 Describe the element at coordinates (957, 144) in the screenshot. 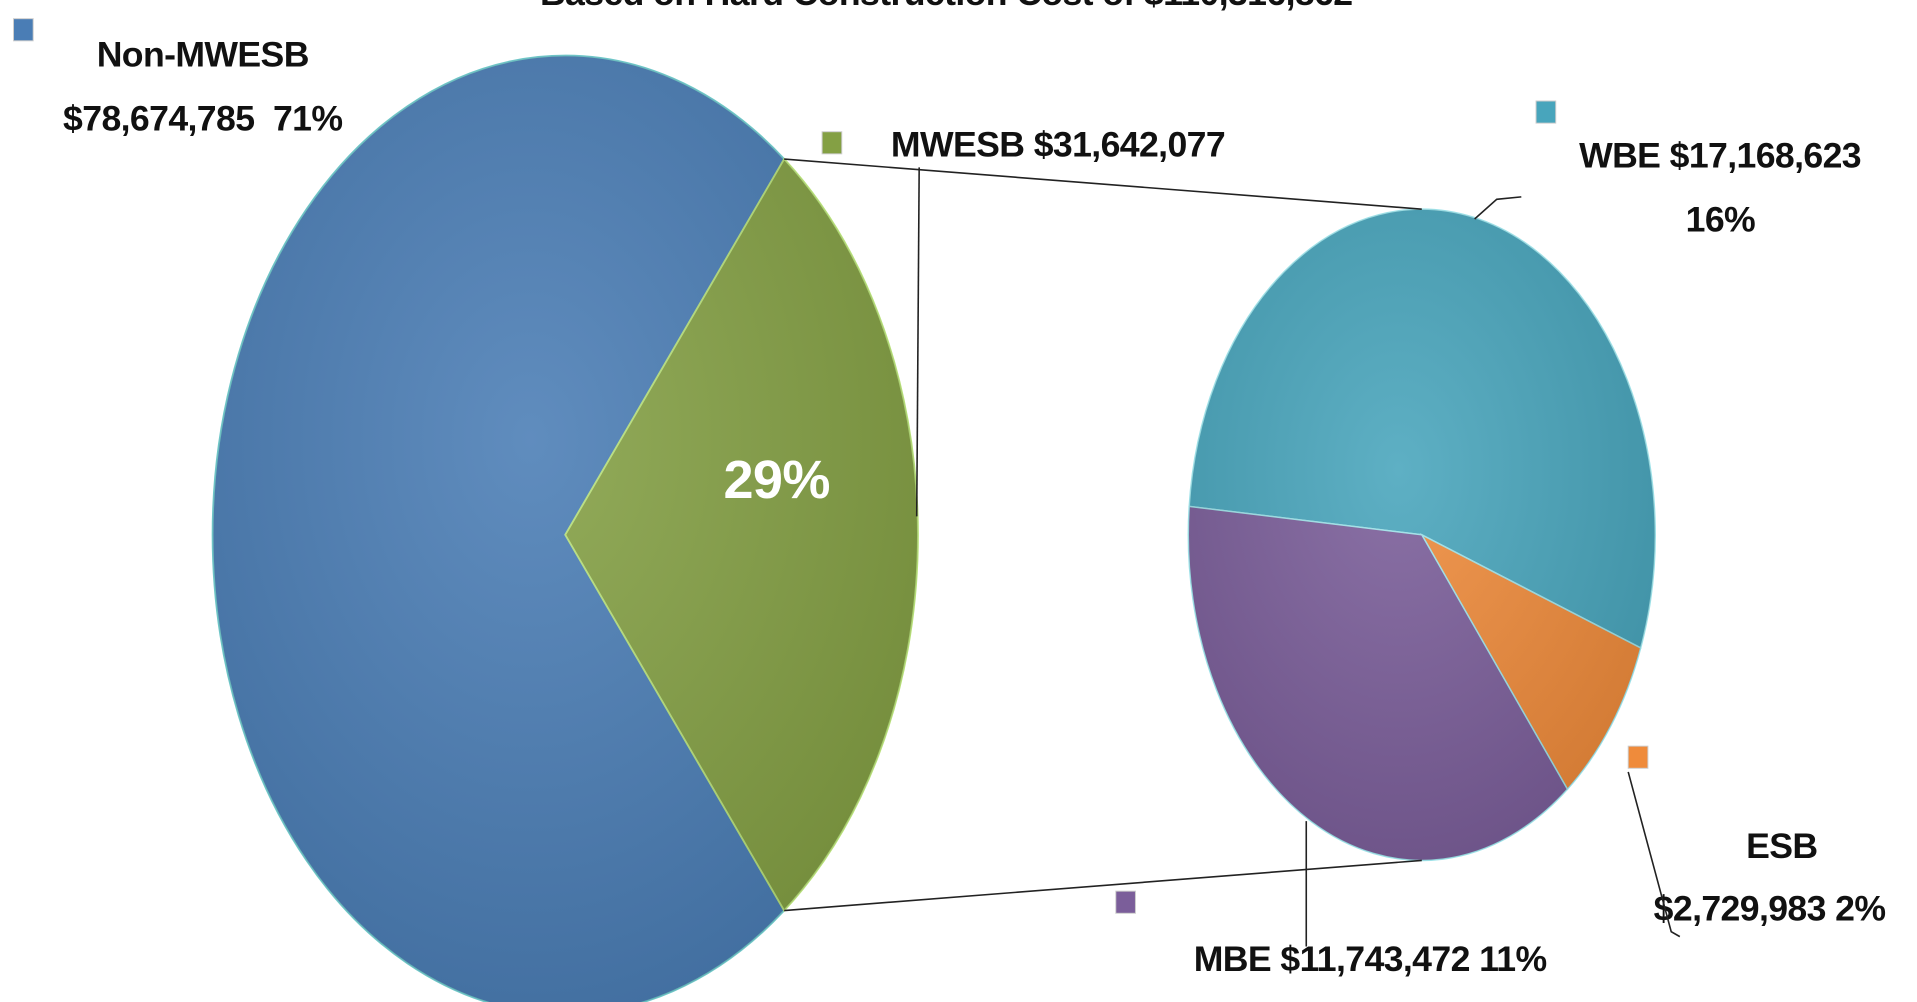

I see `label-part: MWESB` at that location.